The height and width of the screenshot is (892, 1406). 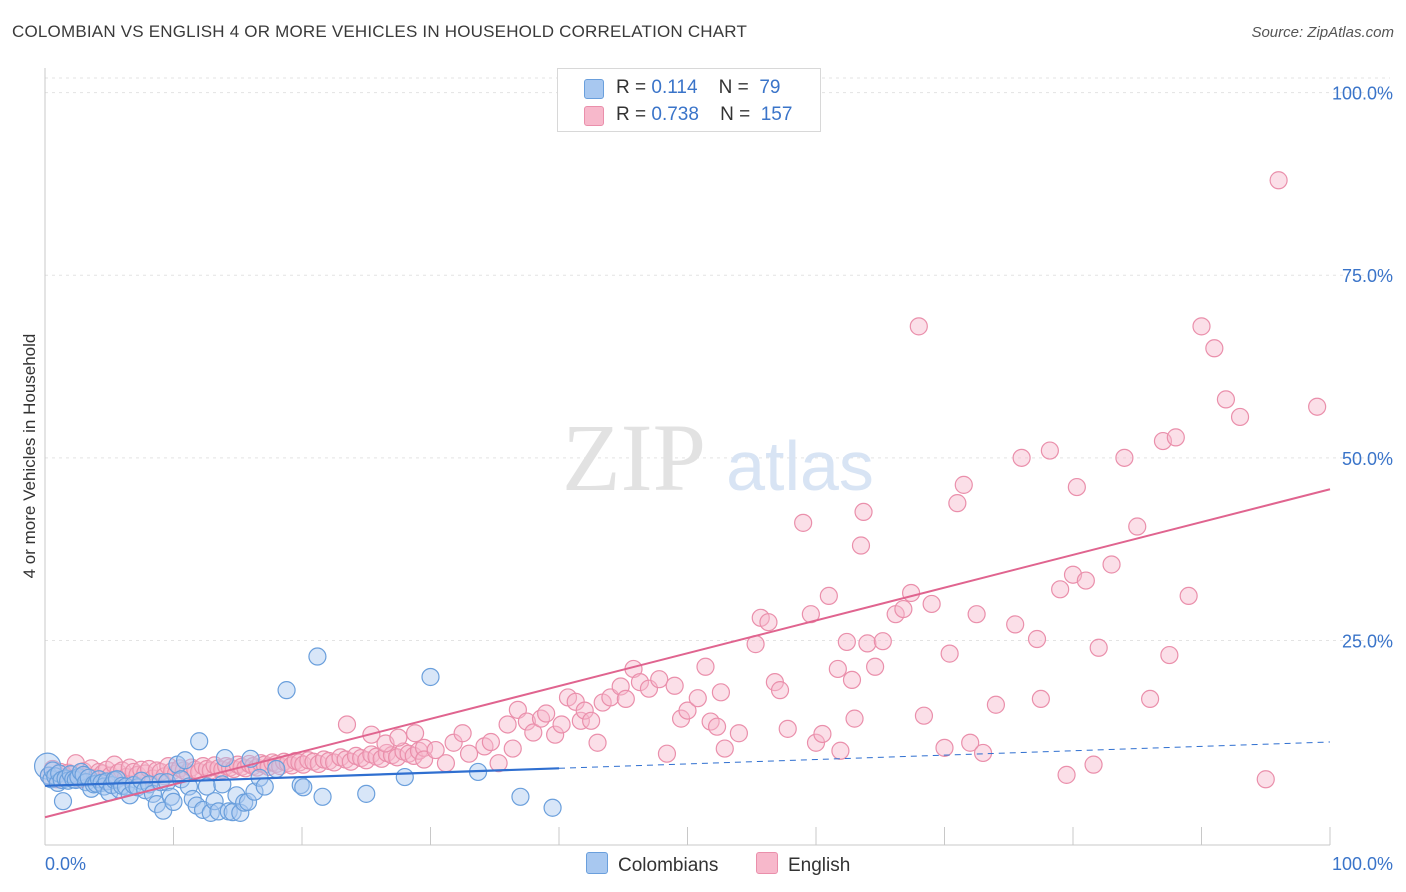 I want to click on n-value: 79, so click(x=770, y=87).